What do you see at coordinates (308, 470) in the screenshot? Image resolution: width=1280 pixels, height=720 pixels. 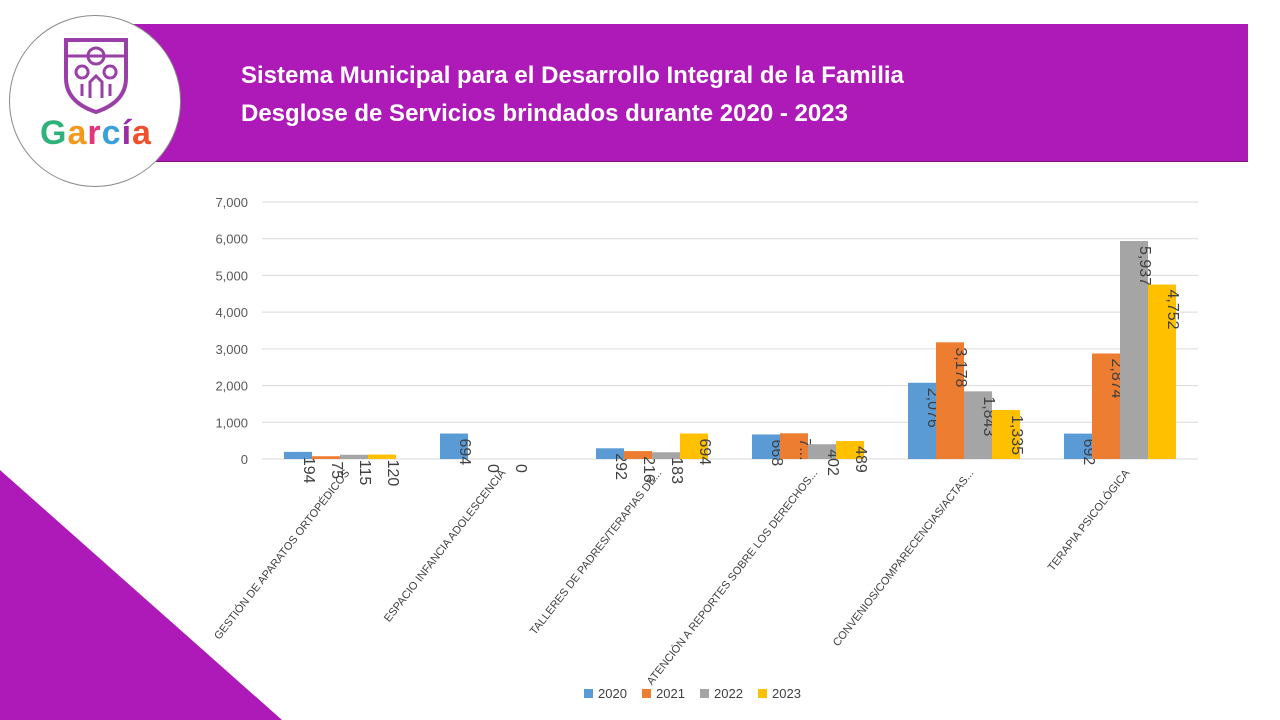 I see `data-label: 194` at bounding box center [308, 470].